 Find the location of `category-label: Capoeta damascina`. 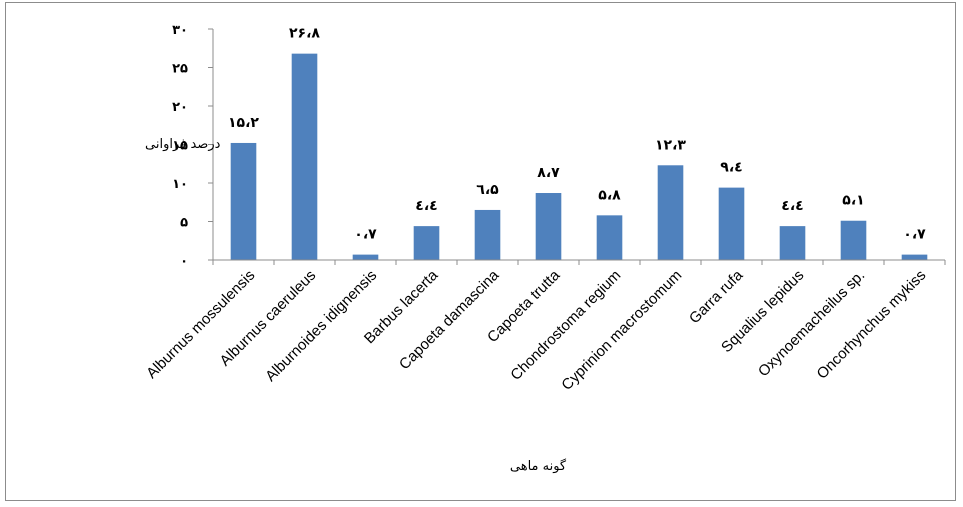

category-label: Capoeta damascina is located at coordinates (449, 319).